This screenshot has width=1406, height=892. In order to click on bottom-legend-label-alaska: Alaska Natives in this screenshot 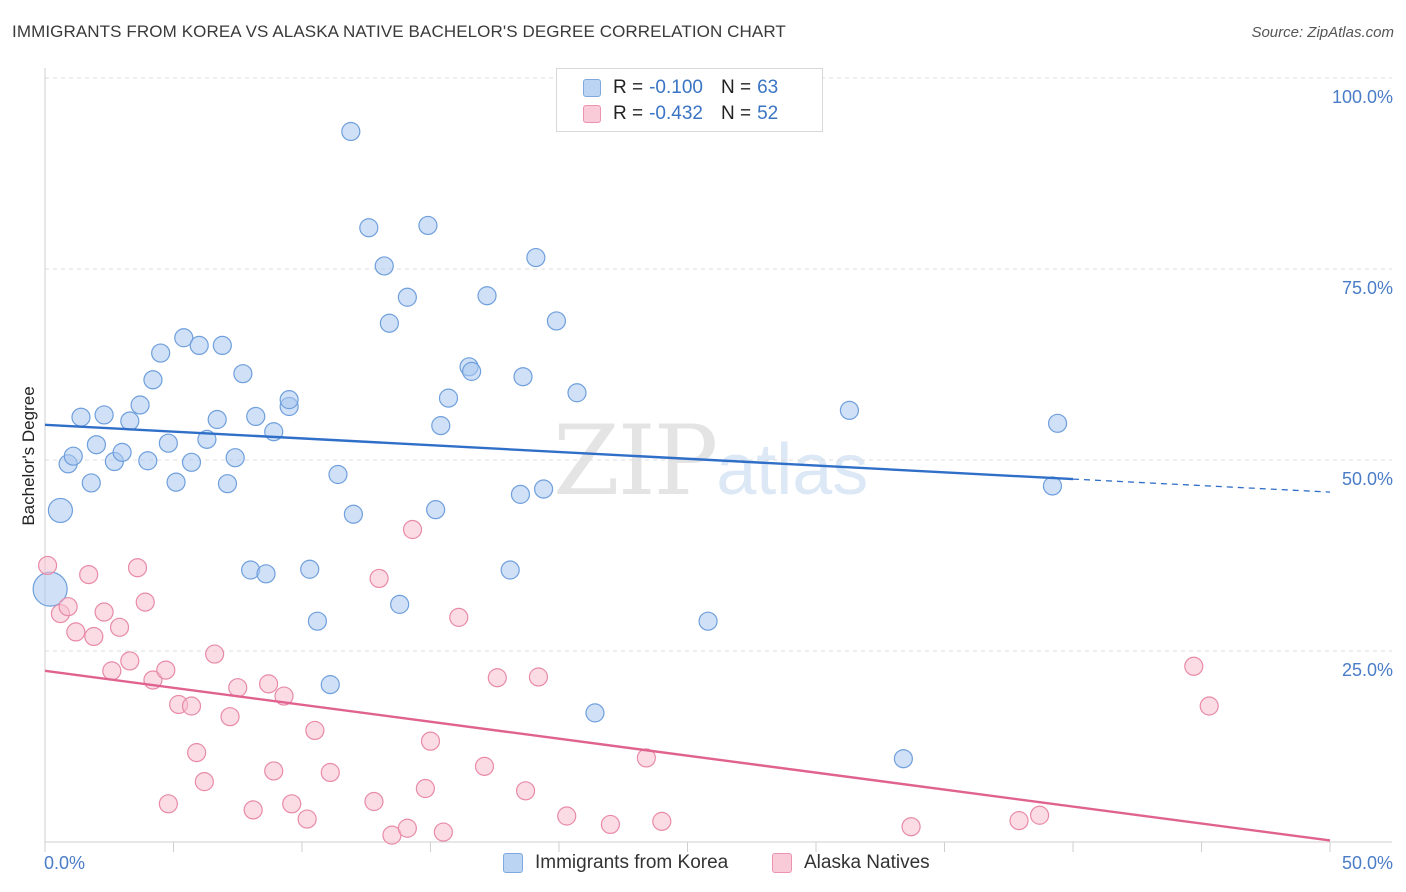, I will do `click(867, 862)`.